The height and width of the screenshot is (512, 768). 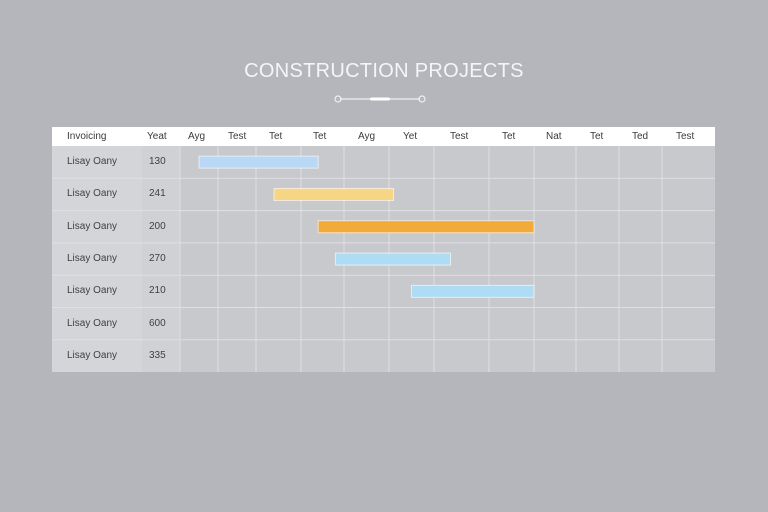 I want to click on row-value: 130, so click(x=157, y=162).